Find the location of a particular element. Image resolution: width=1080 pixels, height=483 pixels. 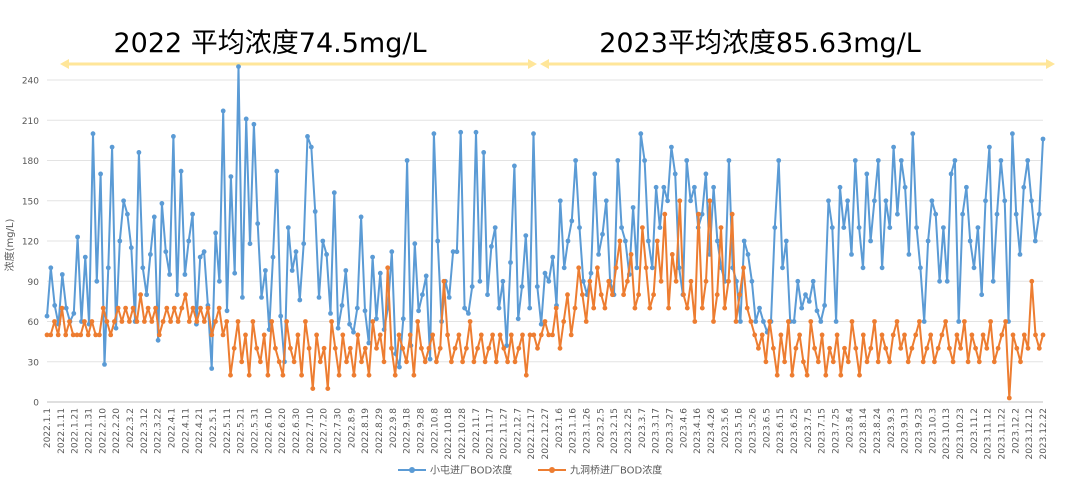

y-tick-label: 240 is located at coordinates (30, 82).